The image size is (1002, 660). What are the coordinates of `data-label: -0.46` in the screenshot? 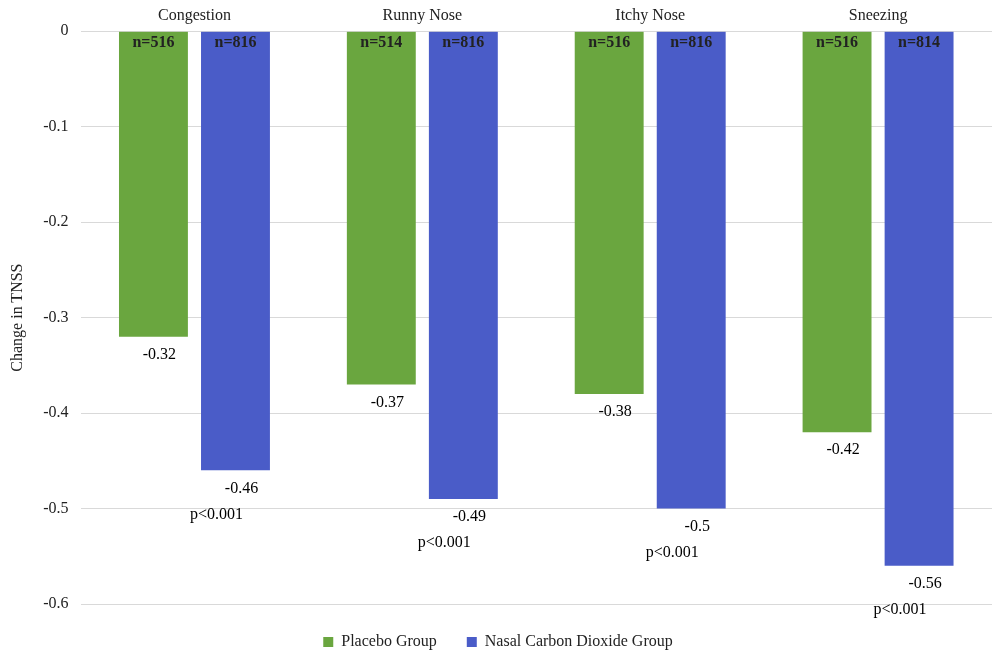 It's located at (241, 487).